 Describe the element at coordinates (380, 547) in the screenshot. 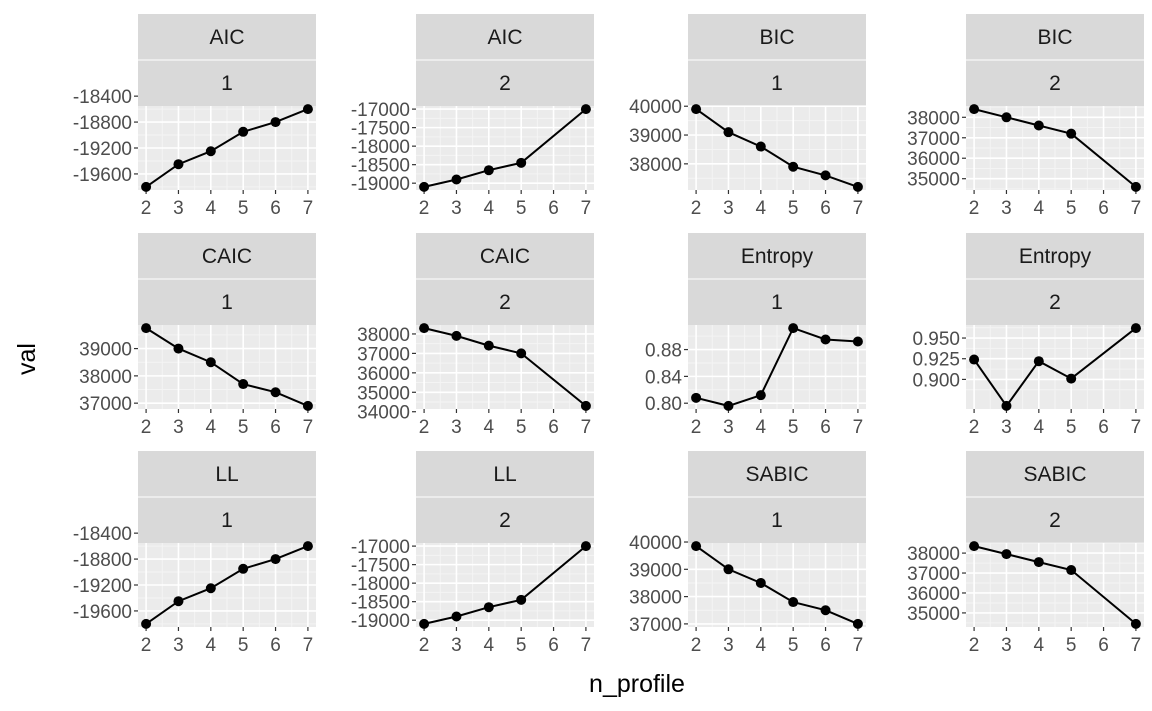

I see `y-tick-label: -17000` at that location.